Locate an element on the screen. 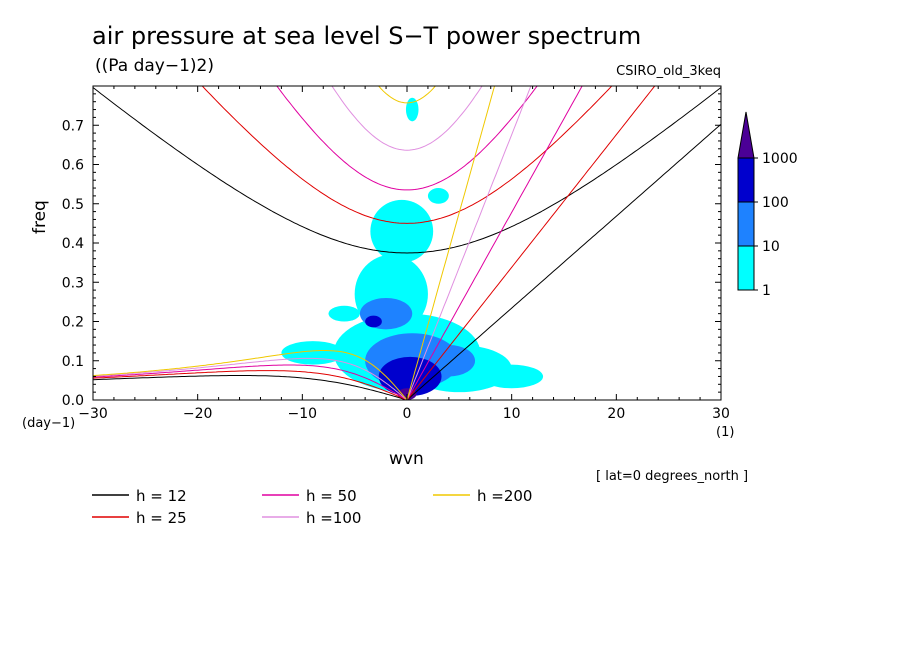 The image size is (904, 654). x-tick-label: −30 is located at coordinates (93, 414).